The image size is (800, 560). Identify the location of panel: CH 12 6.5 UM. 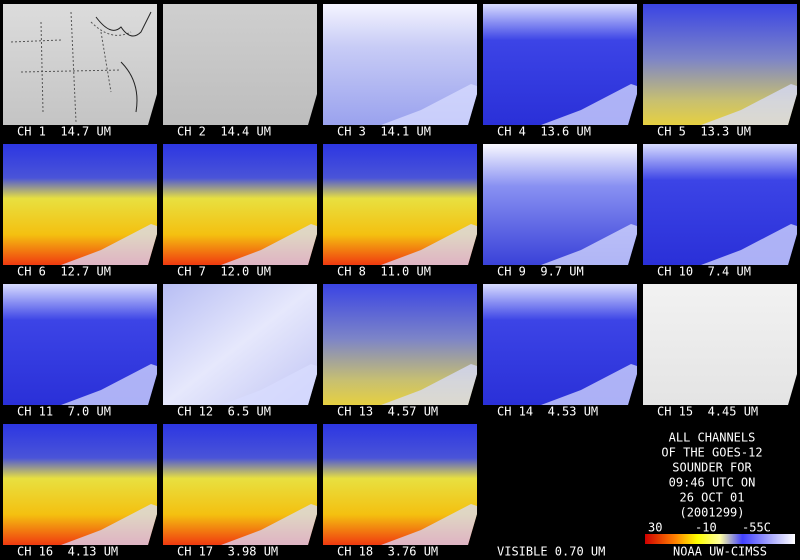
(240, 351).